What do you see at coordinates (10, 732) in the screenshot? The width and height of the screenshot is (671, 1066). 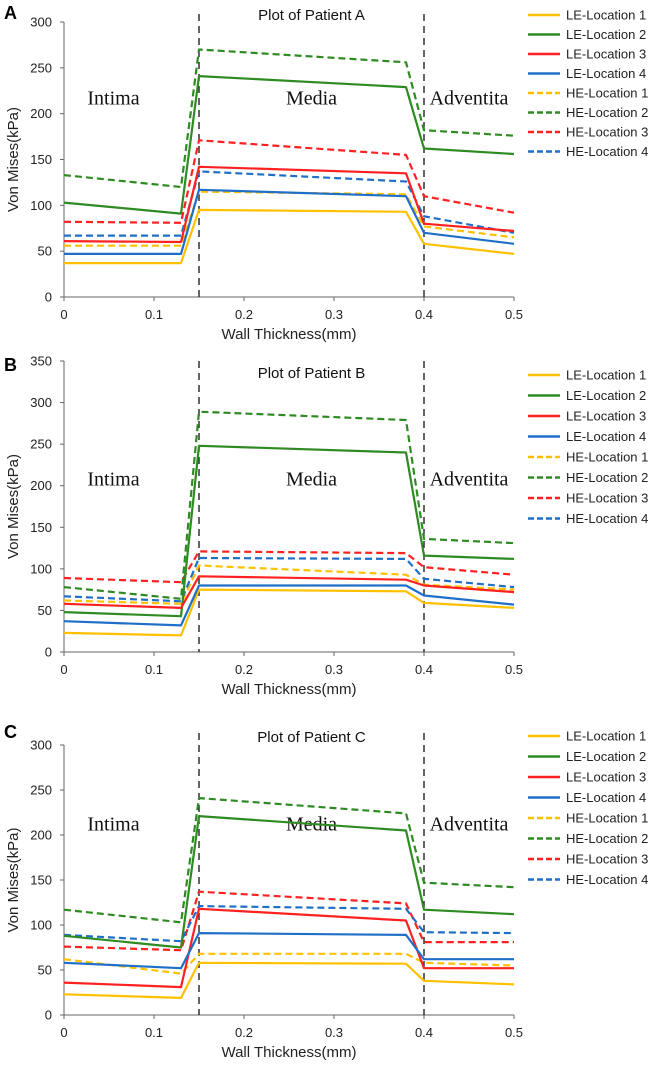 I see `panel-letter: C` at bounding box center [10, 732].